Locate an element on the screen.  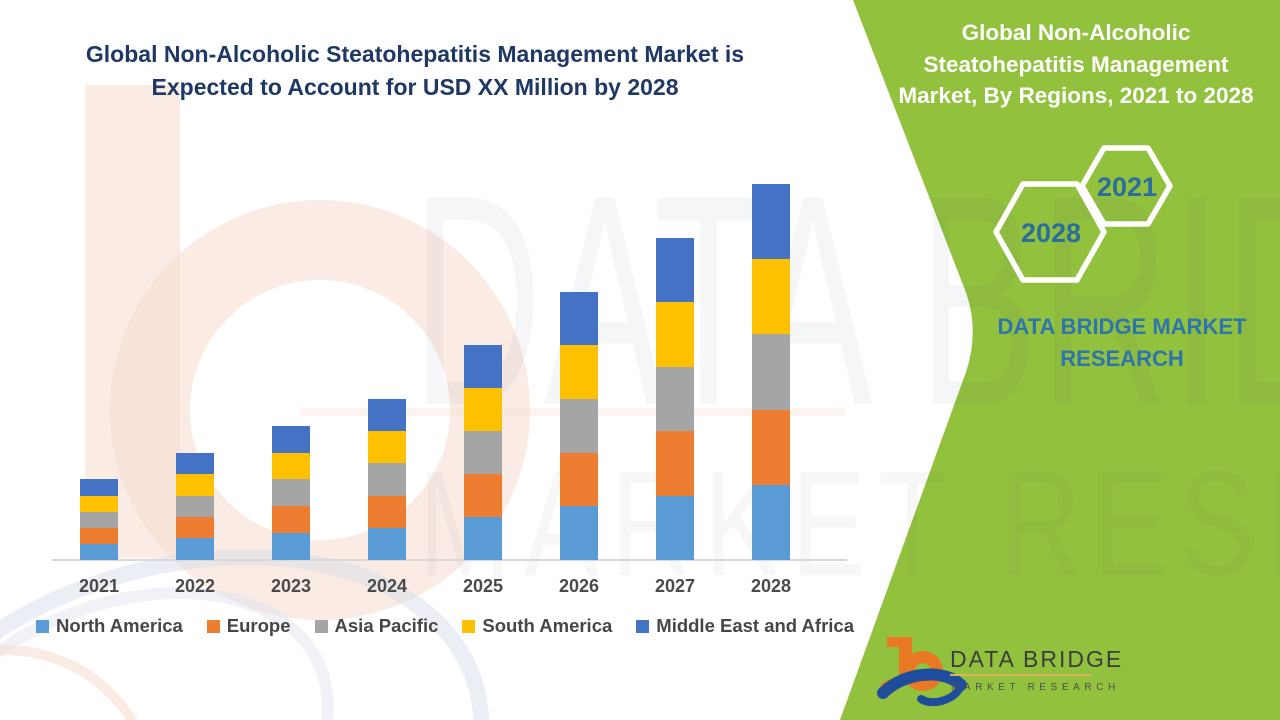
legend-item-south-america: South America is located at coordinates (537, 626).